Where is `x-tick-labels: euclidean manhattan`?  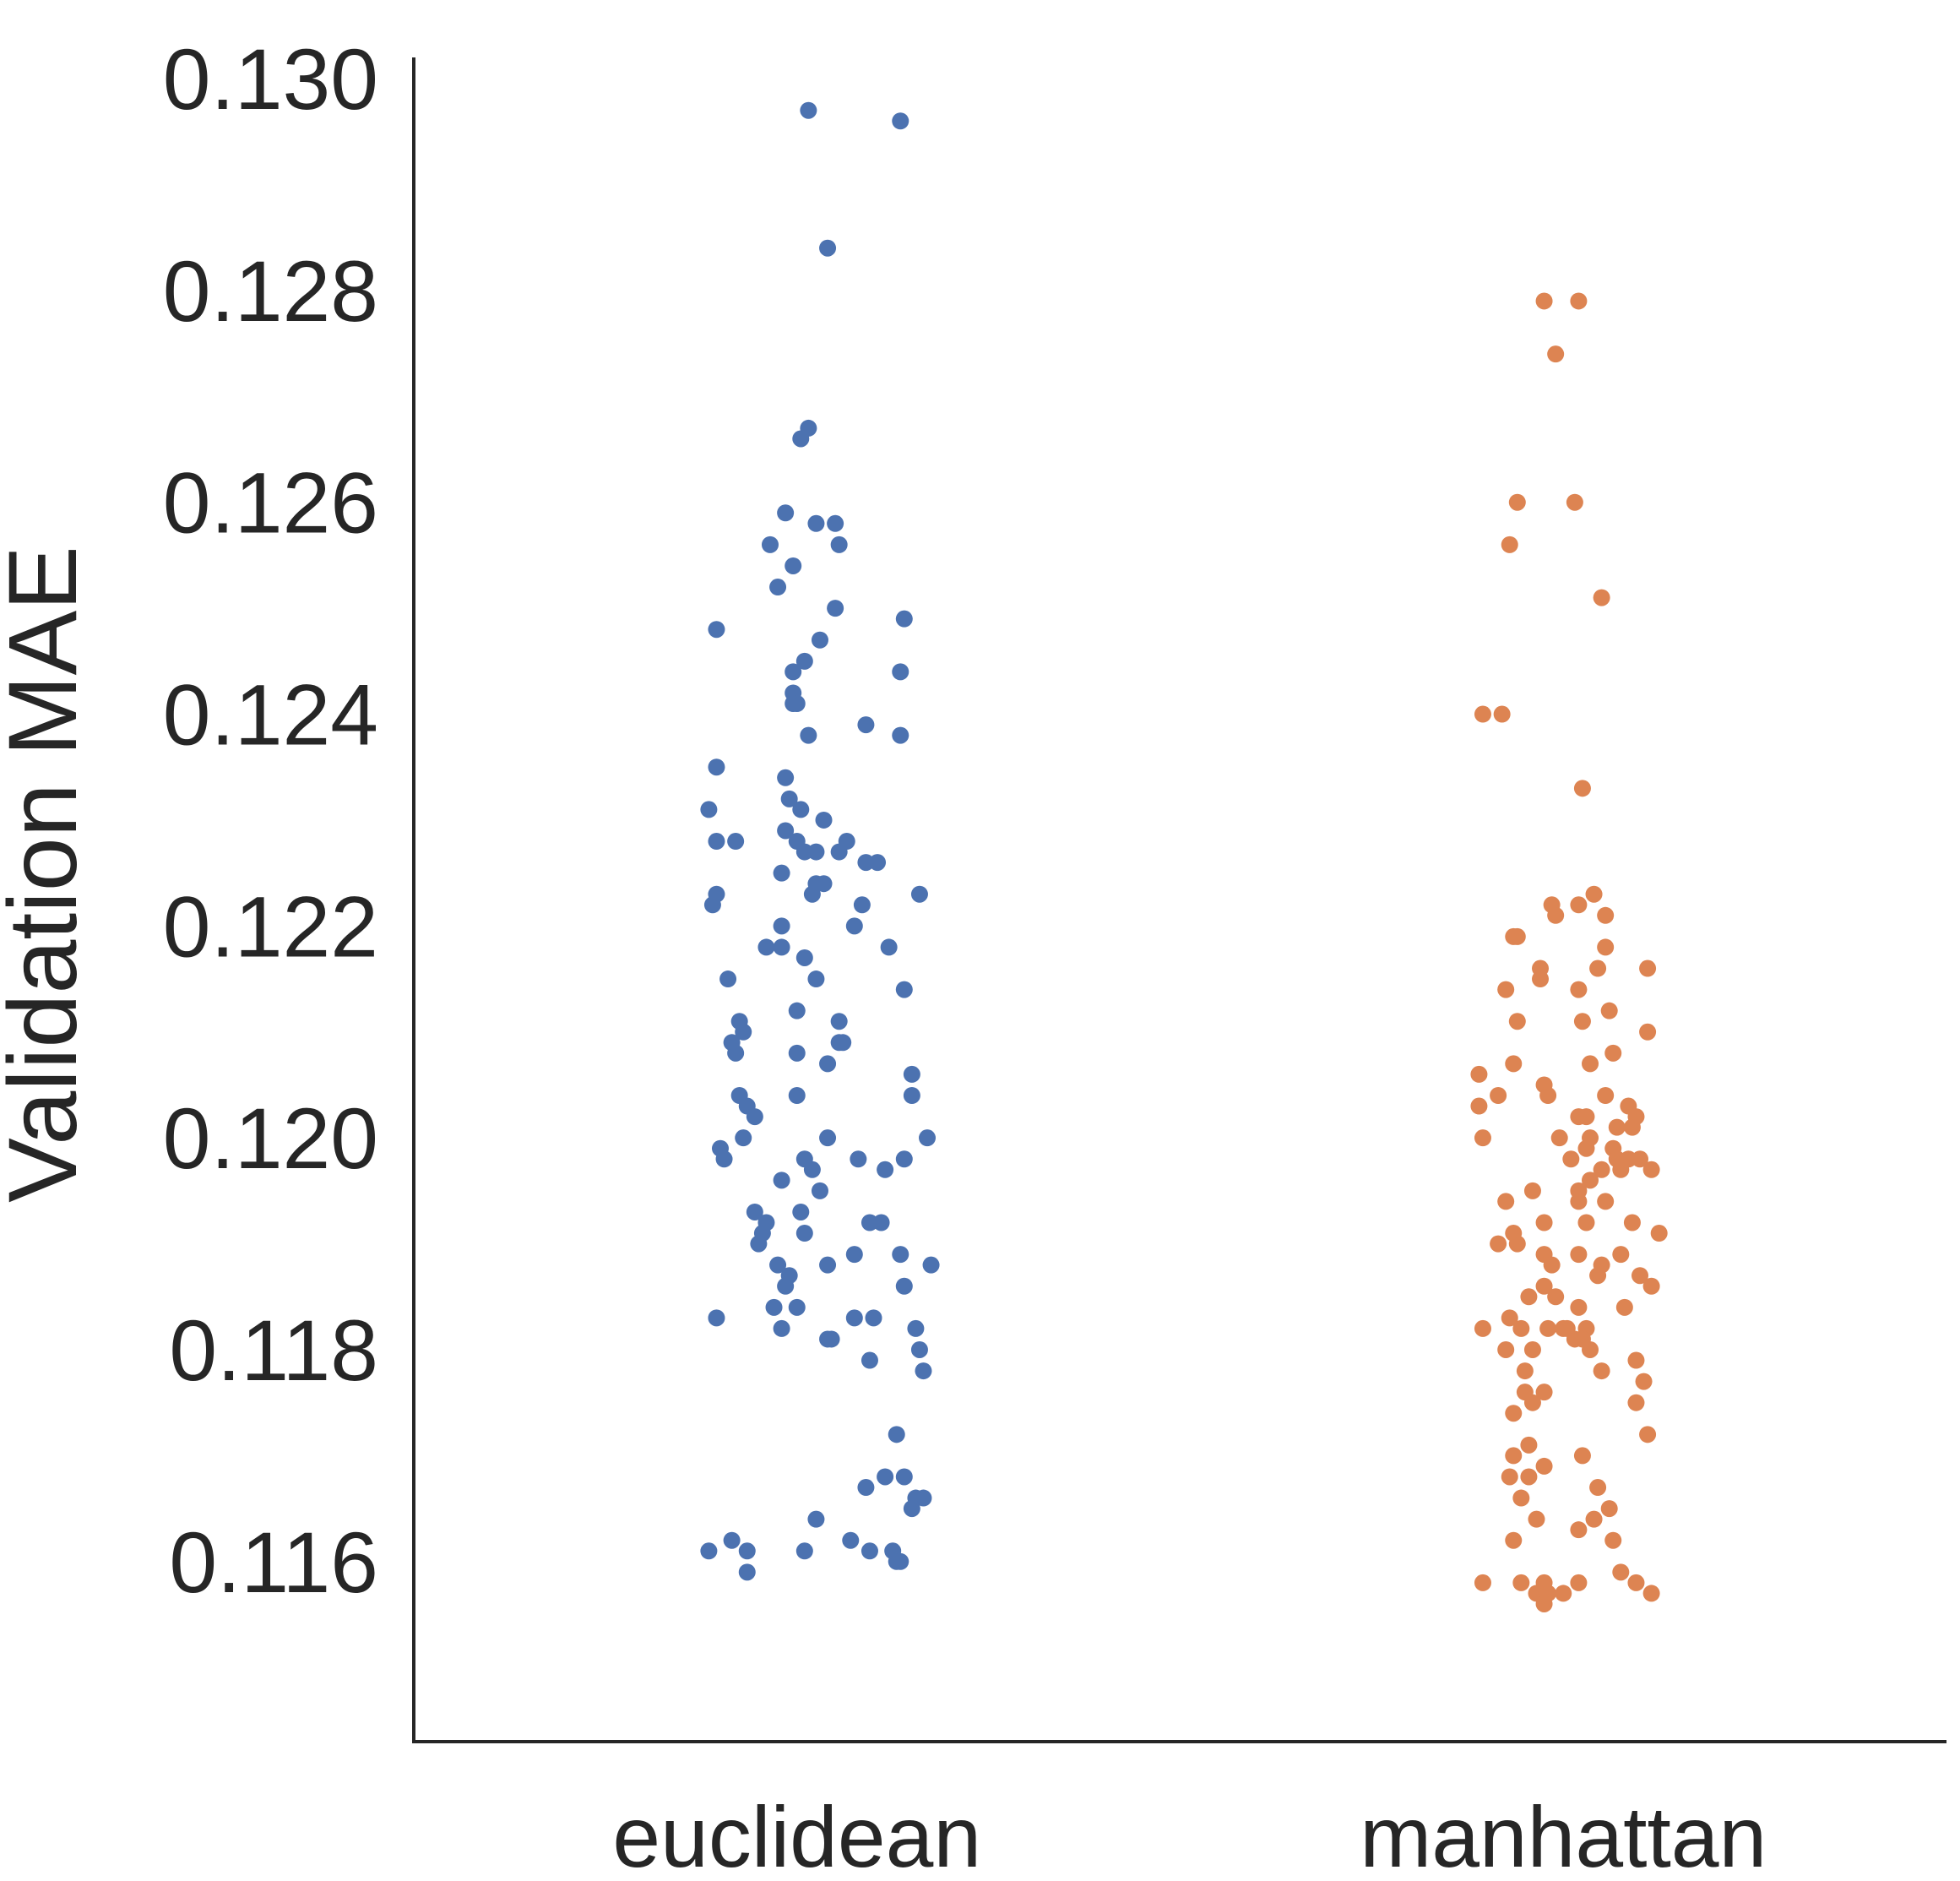
x-tick-labels: euclidean manhattan is located at coordinates (1189, 1835).